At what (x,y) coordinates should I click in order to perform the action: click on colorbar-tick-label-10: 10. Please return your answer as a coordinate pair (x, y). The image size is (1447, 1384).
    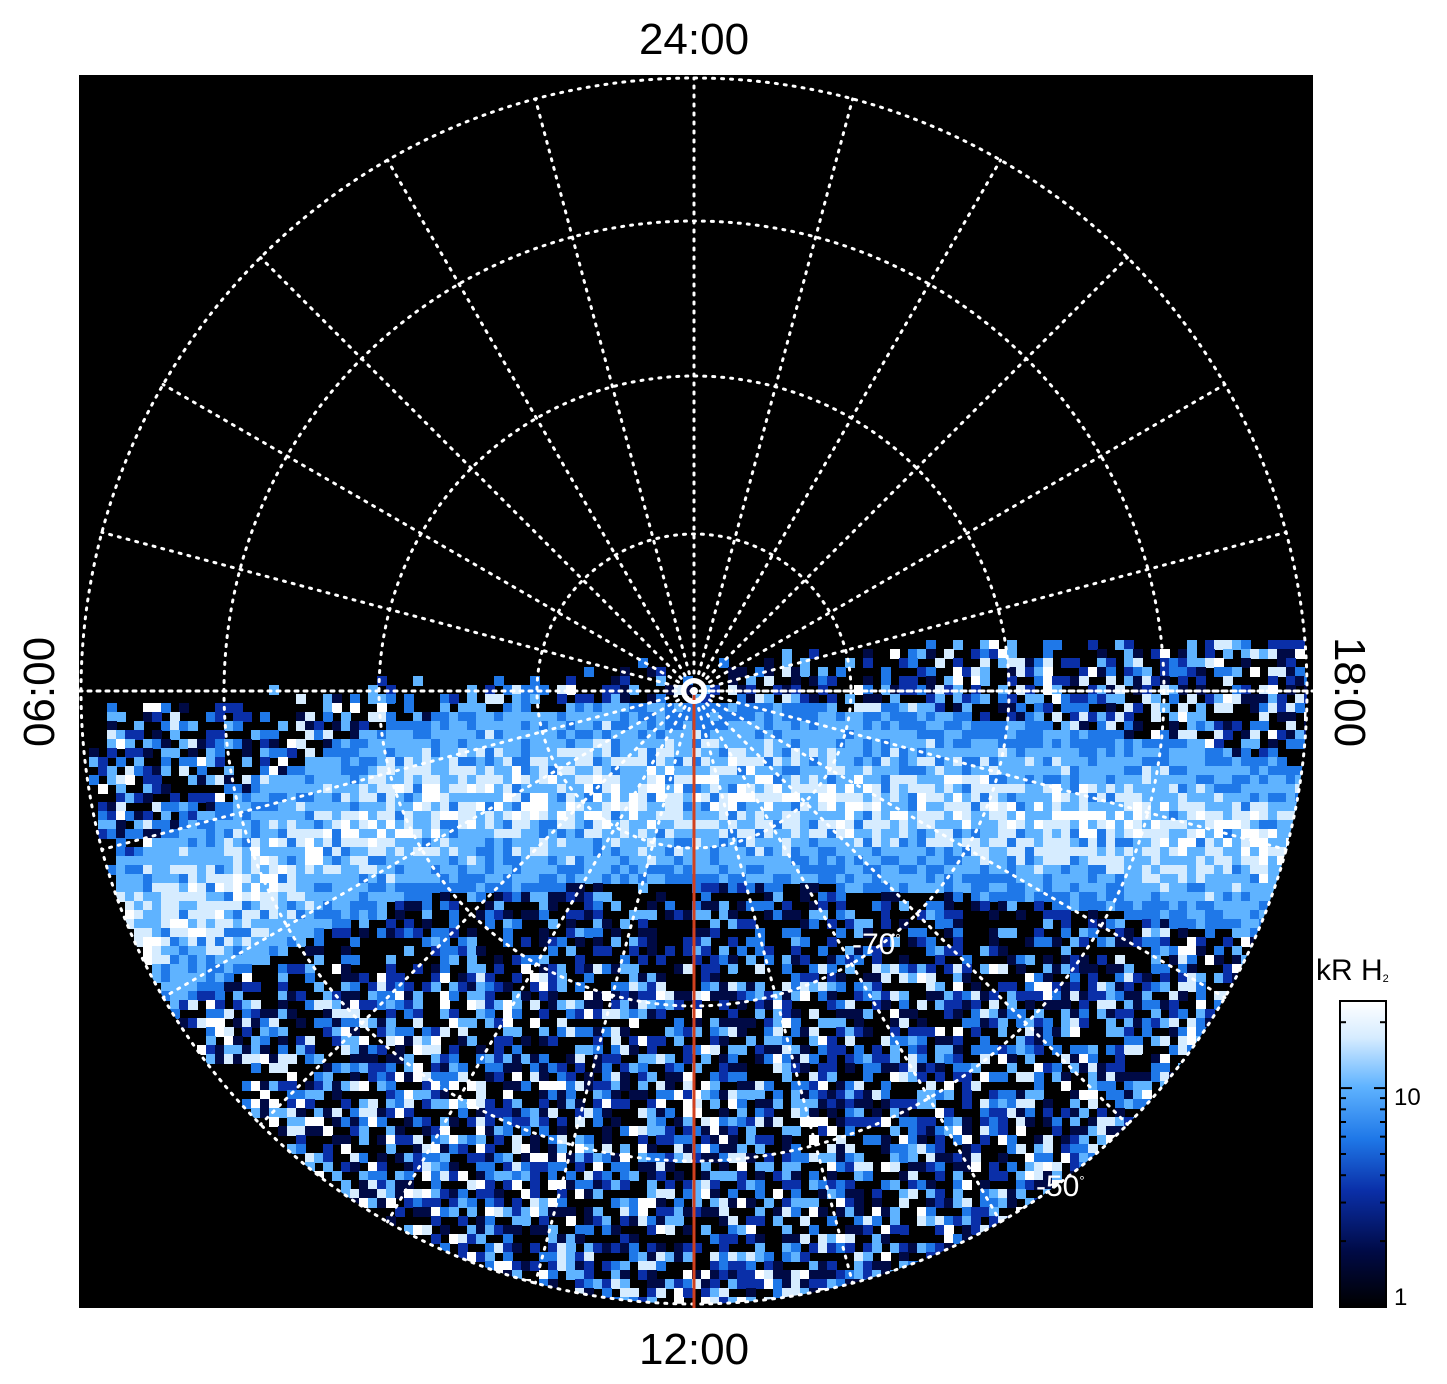
    Looking at the image, I should click on (1407, 1097).